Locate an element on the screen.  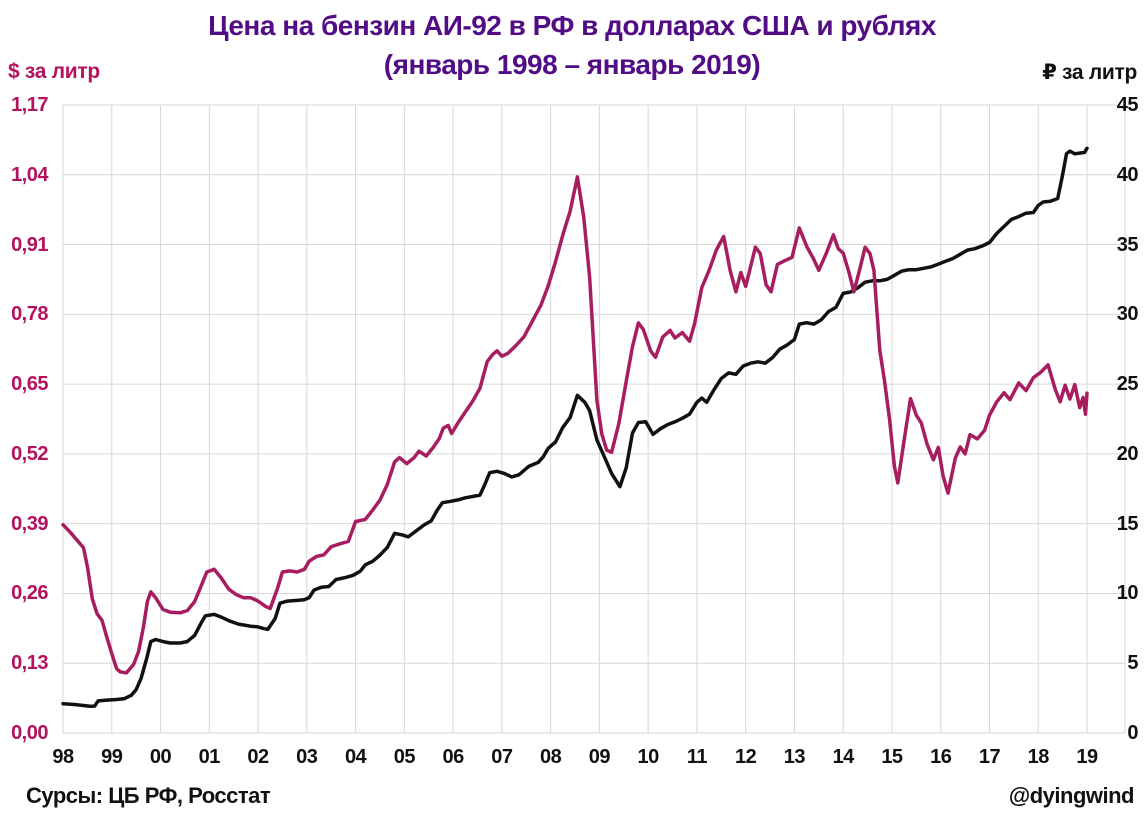
right-axis-tick: 30 is located at coordinates (1127, 314).